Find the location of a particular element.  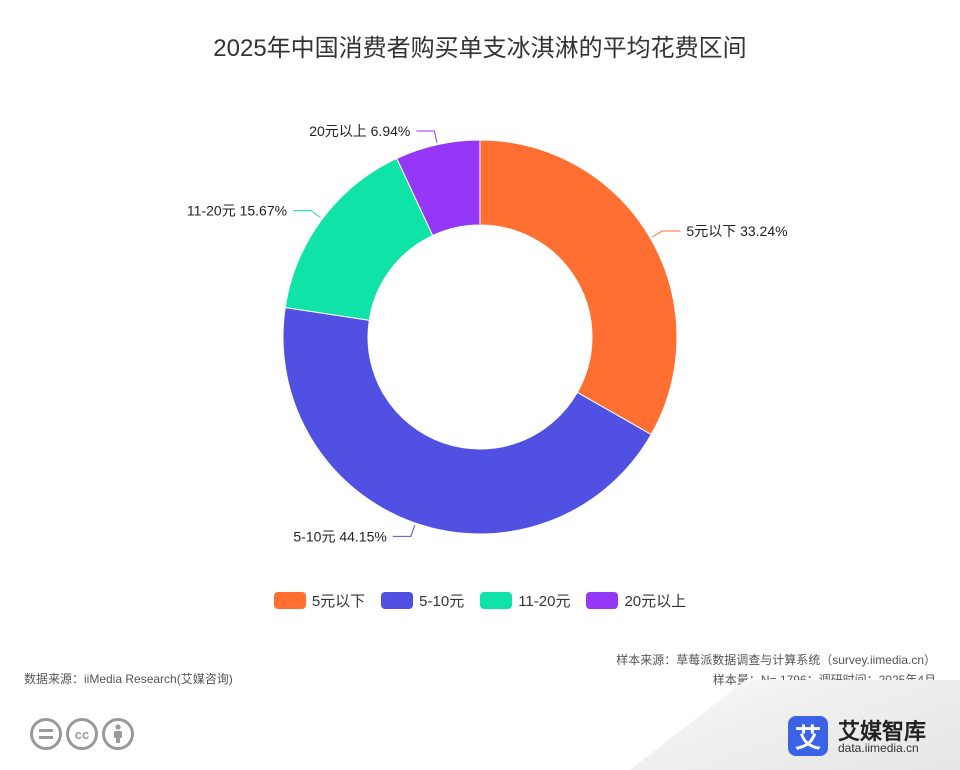

legend-item-2: 11-20元 is located at coordinates (525, 600).